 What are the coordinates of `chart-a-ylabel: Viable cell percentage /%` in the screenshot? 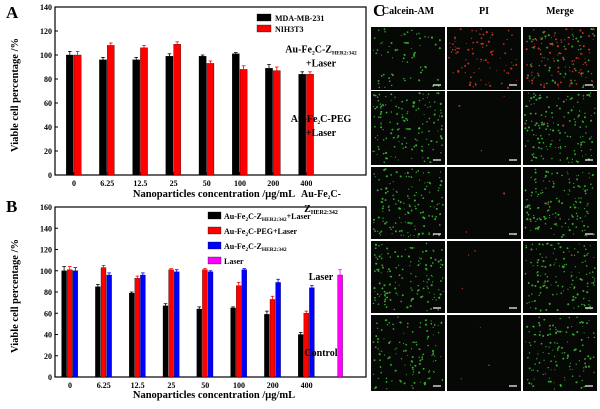 It's located at (15, 95).